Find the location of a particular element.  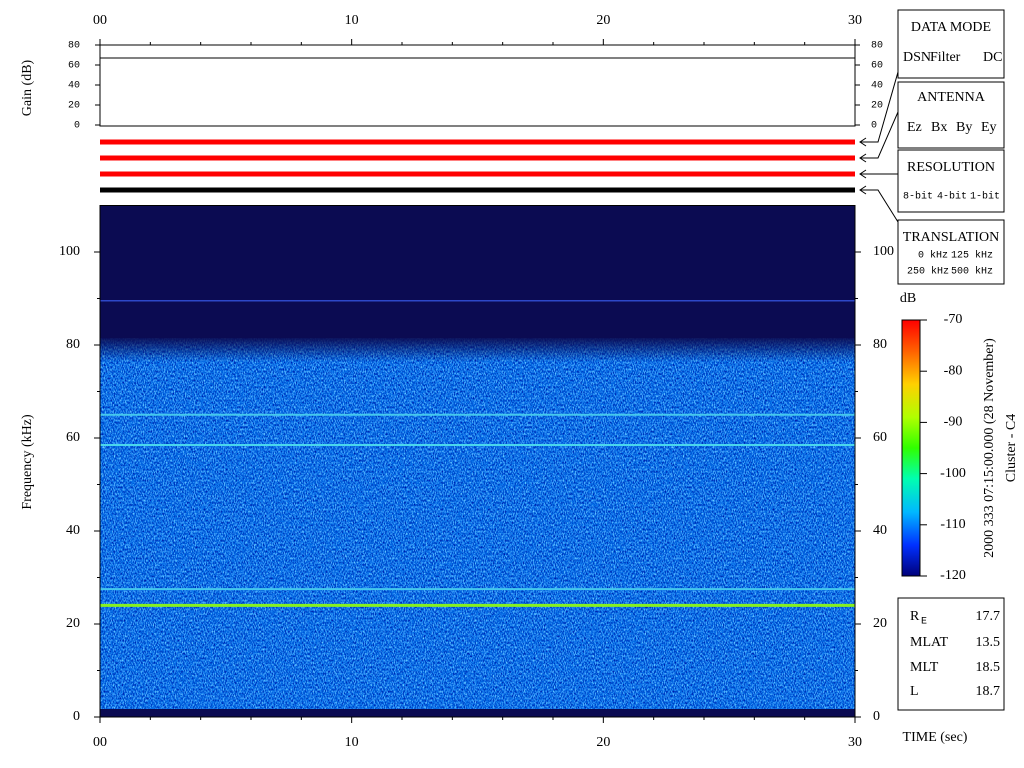

legend-item: 500 kHz is located at coordinates (972, 272).